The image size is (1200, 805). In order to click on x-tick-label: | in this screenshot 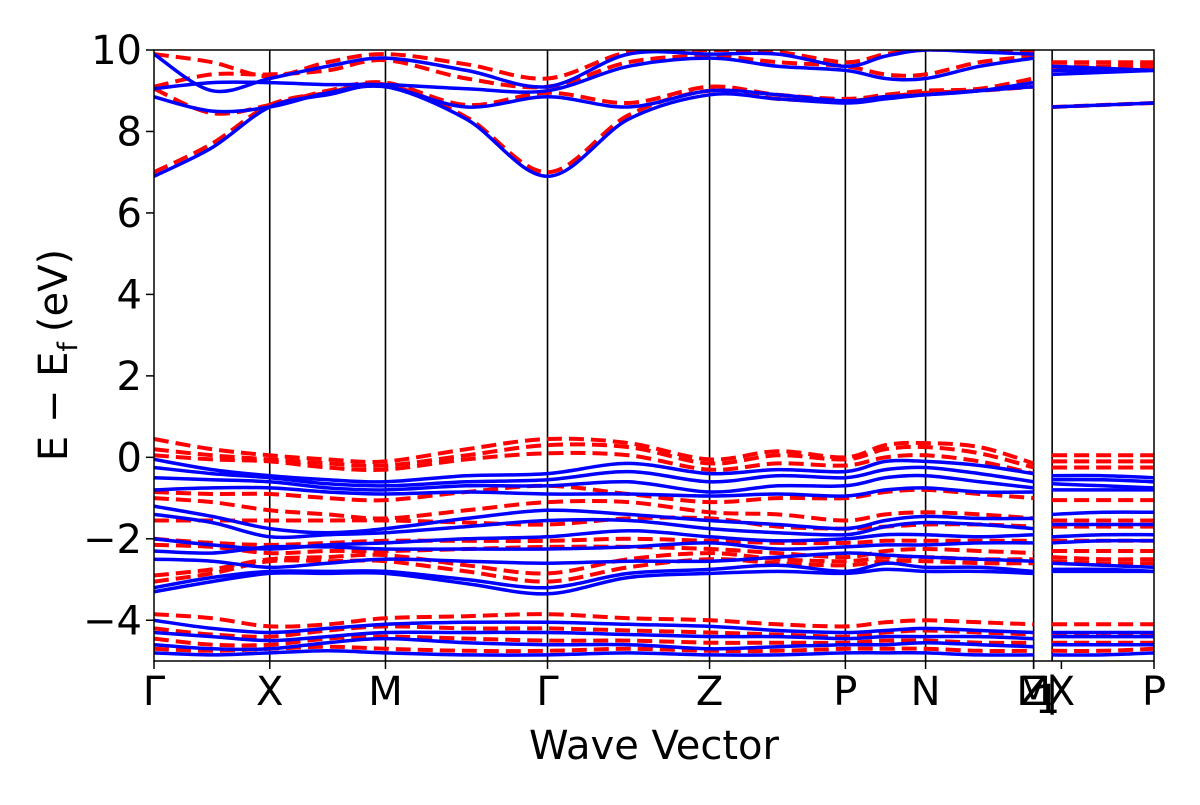, I will do `click(1051, 692)`.